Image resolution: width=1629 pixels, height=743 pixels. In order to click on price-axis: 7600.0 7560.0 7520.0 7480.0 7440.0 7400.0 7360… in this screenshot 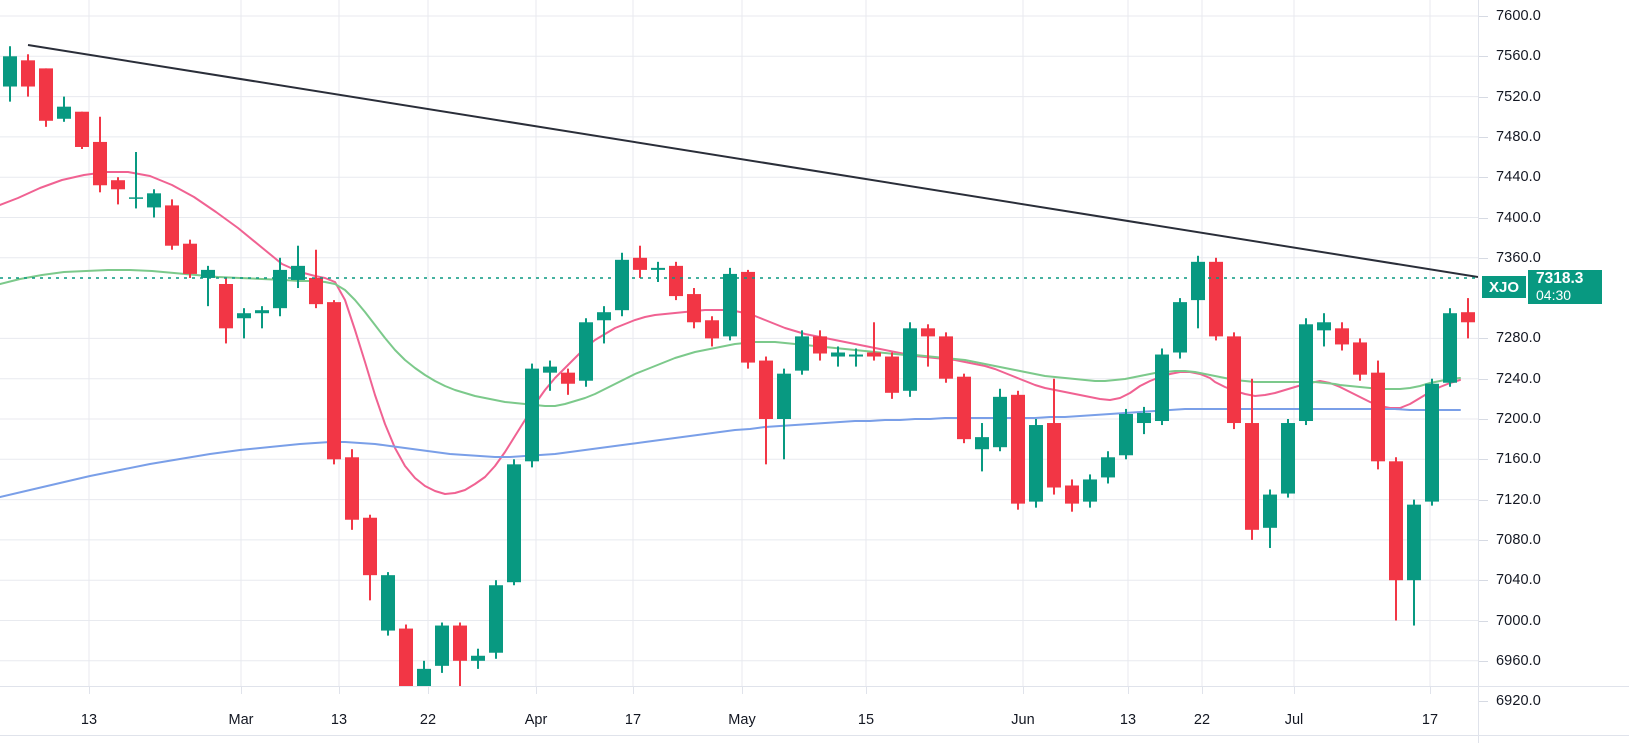, I will do `click(1553, 354)`.